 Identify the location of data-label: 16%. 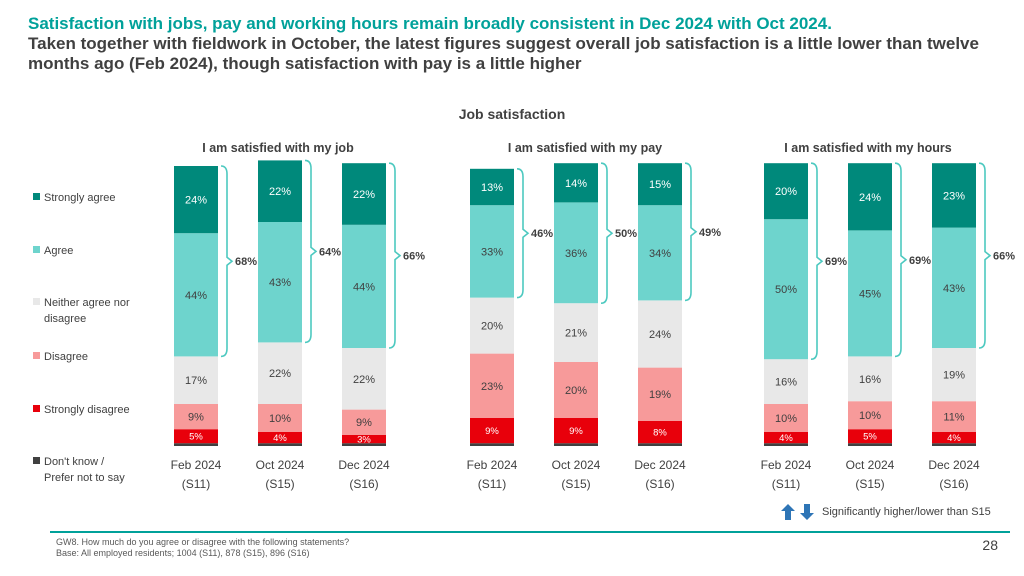
(870, 380).